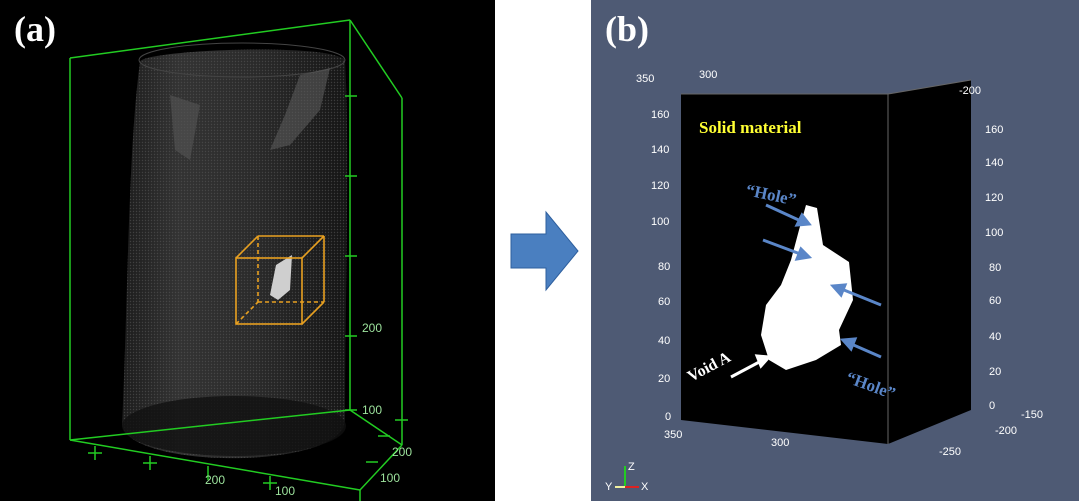  What do you see at coordinates (660, 222) in the screenshot?
I see `left-tick-100: 100` at bounding box center [660, 222].